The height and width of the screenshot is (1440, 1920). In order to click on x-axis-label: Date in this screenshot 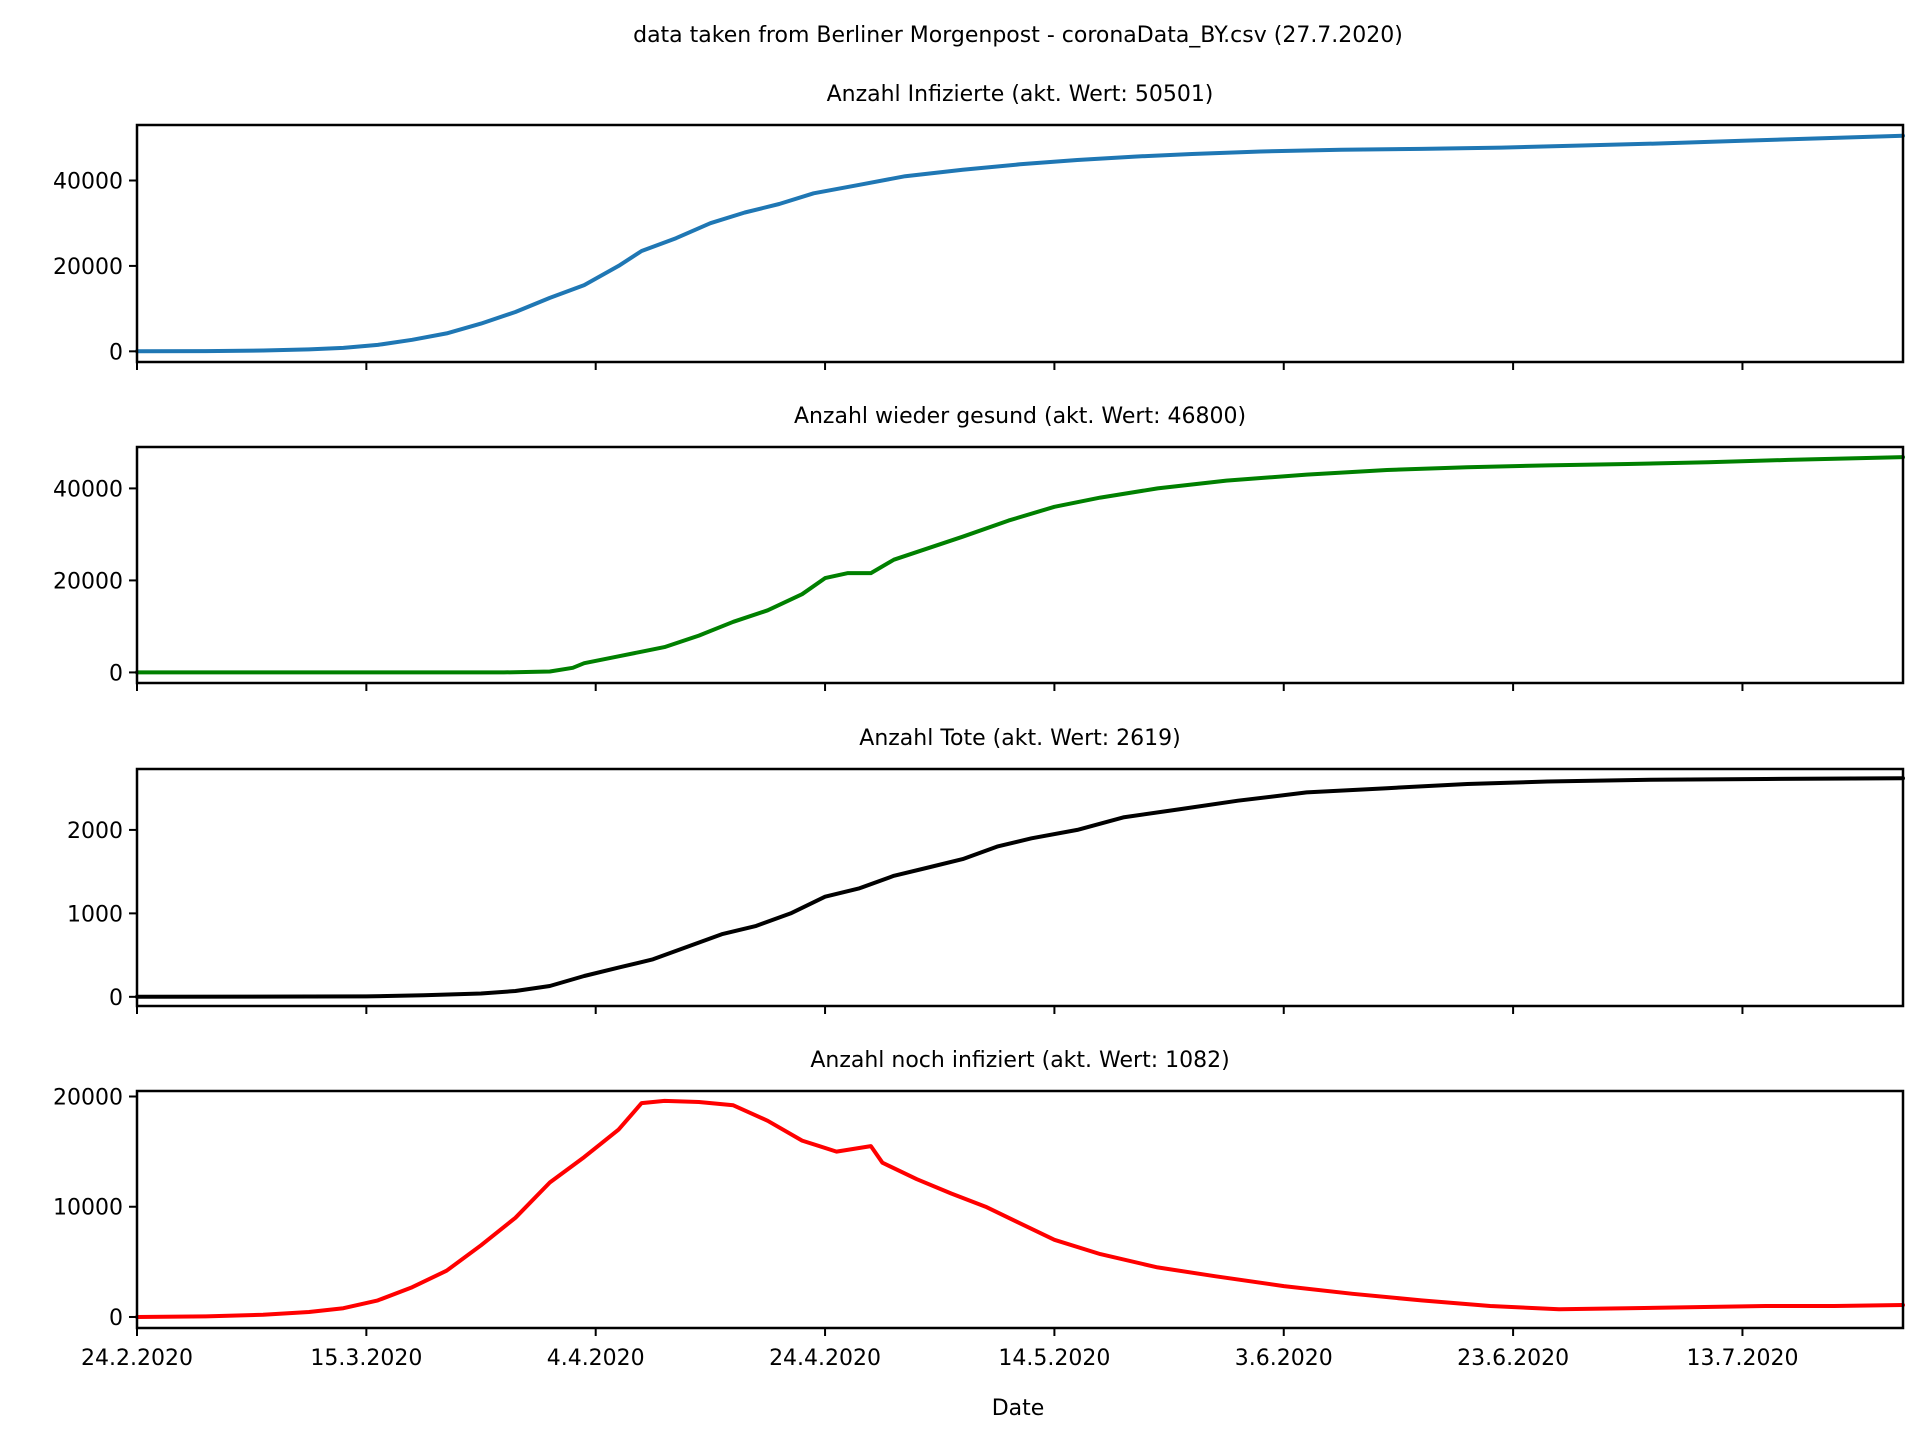, I will do `click(1018, 1408)`.